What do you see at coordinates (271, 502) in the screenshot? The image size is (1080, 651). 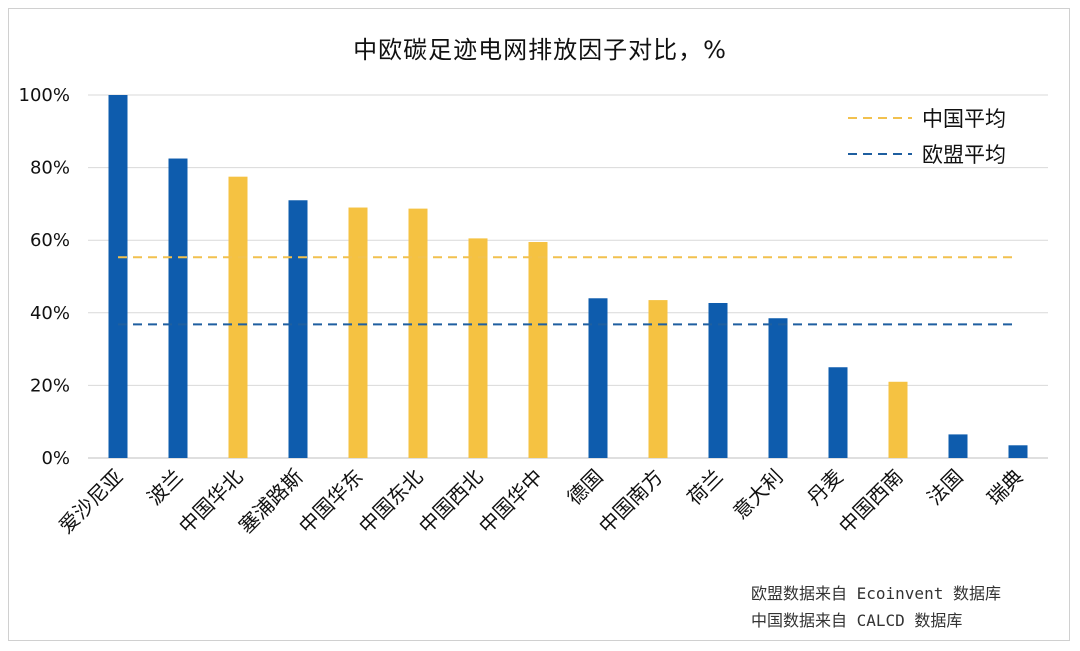 I see `x-tick-label: 塞浦路斯` at bounding box center [271, 502].